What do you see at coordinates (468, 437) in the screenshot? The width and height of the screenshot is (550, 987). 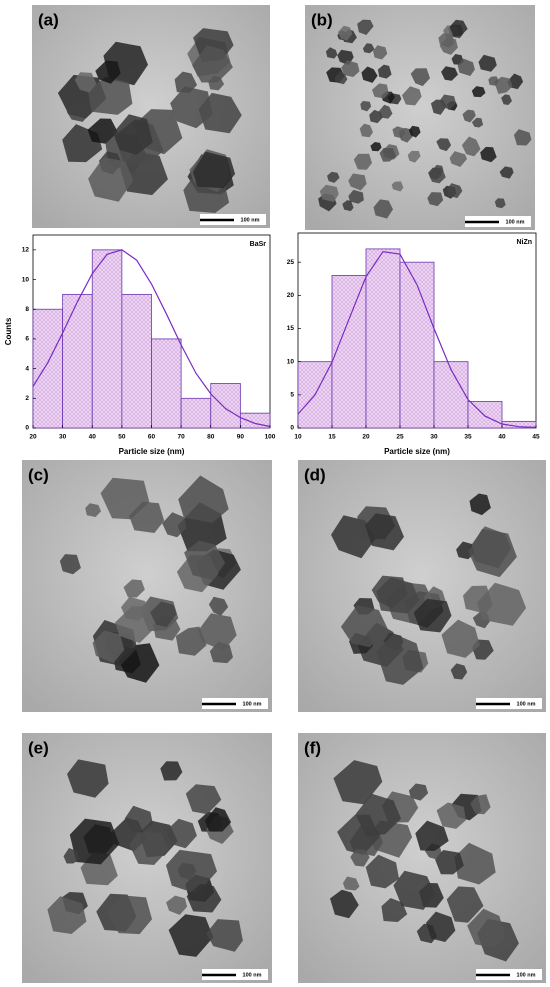 I see `x-tick-label: 35` at bounding box center [468, 437].